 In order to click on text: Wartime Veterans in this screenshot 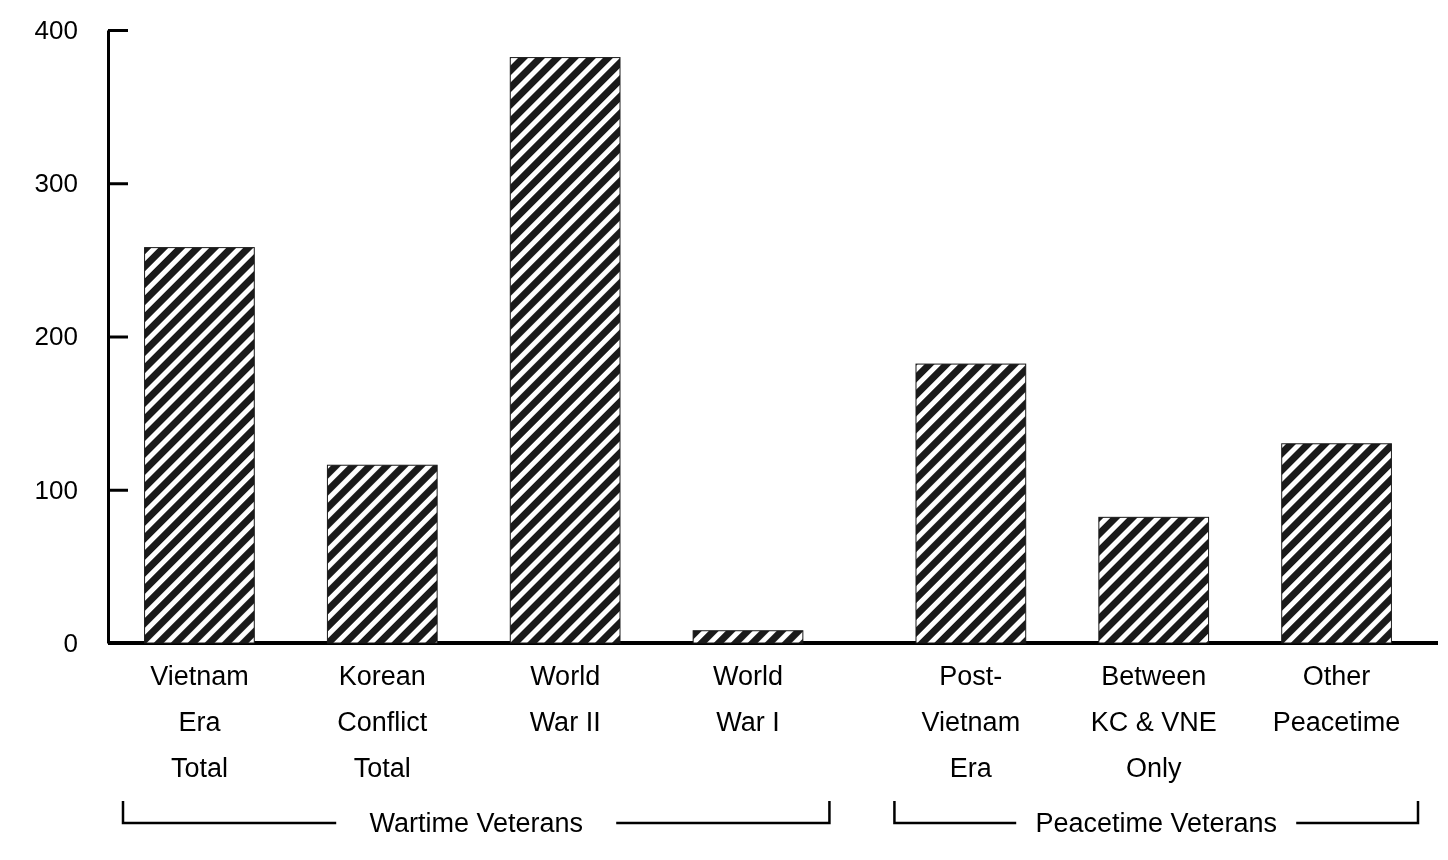, I will do `click(476, 823)`.